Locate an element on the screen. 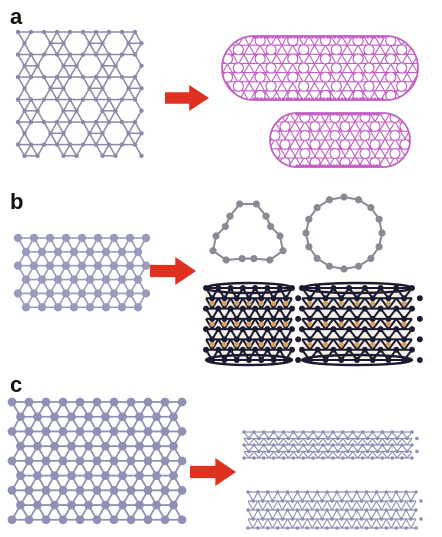  tube-wide is located at coordinates (334, 510).